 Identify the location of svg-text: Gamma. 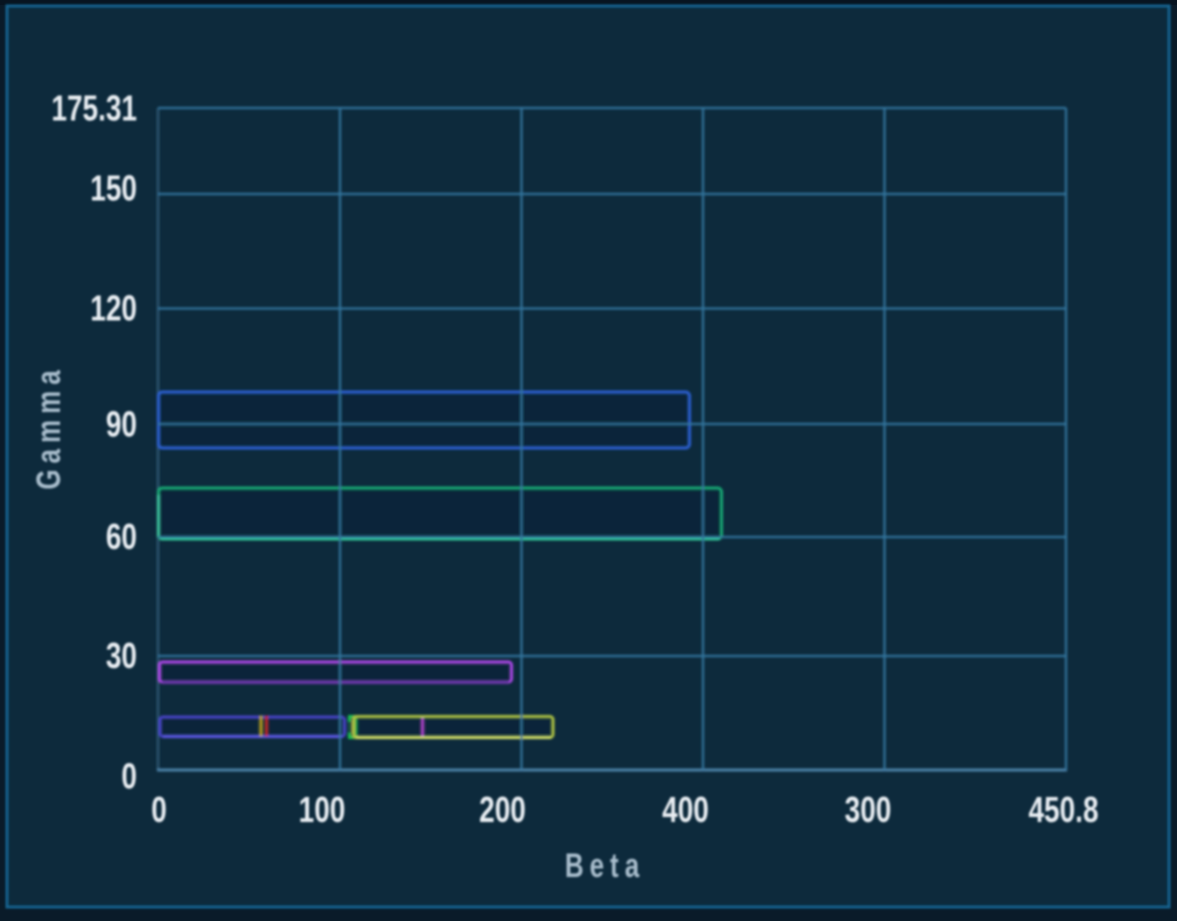
(48, 426).